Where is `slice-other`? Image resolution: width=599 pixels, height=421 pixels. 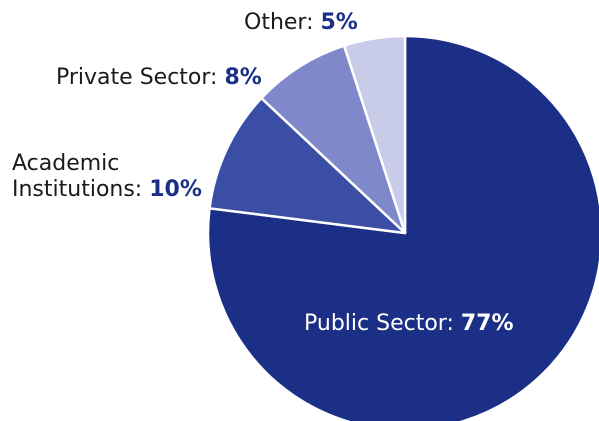
slice-other is located at coordinates (374, 134).